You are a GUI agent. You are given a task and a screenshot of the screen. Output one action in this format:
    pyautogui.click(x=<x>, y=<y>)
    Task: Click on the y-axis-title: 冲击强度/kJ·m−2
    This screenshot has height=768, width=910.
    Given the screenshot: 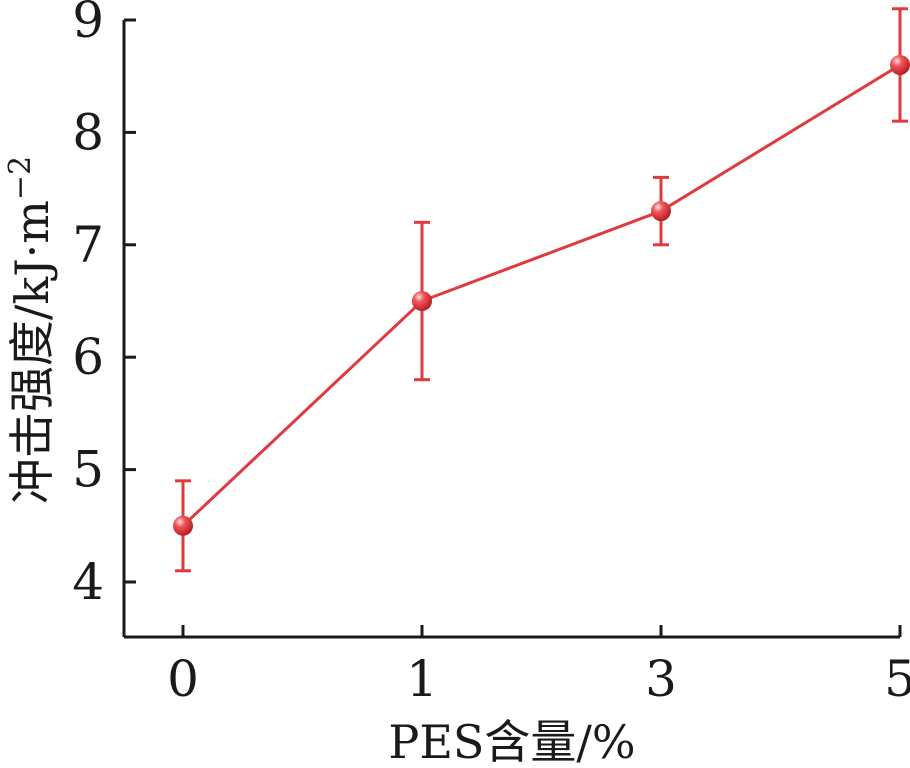 What is the action you would take?
    pyautogui.click(x=31, y=330)
    